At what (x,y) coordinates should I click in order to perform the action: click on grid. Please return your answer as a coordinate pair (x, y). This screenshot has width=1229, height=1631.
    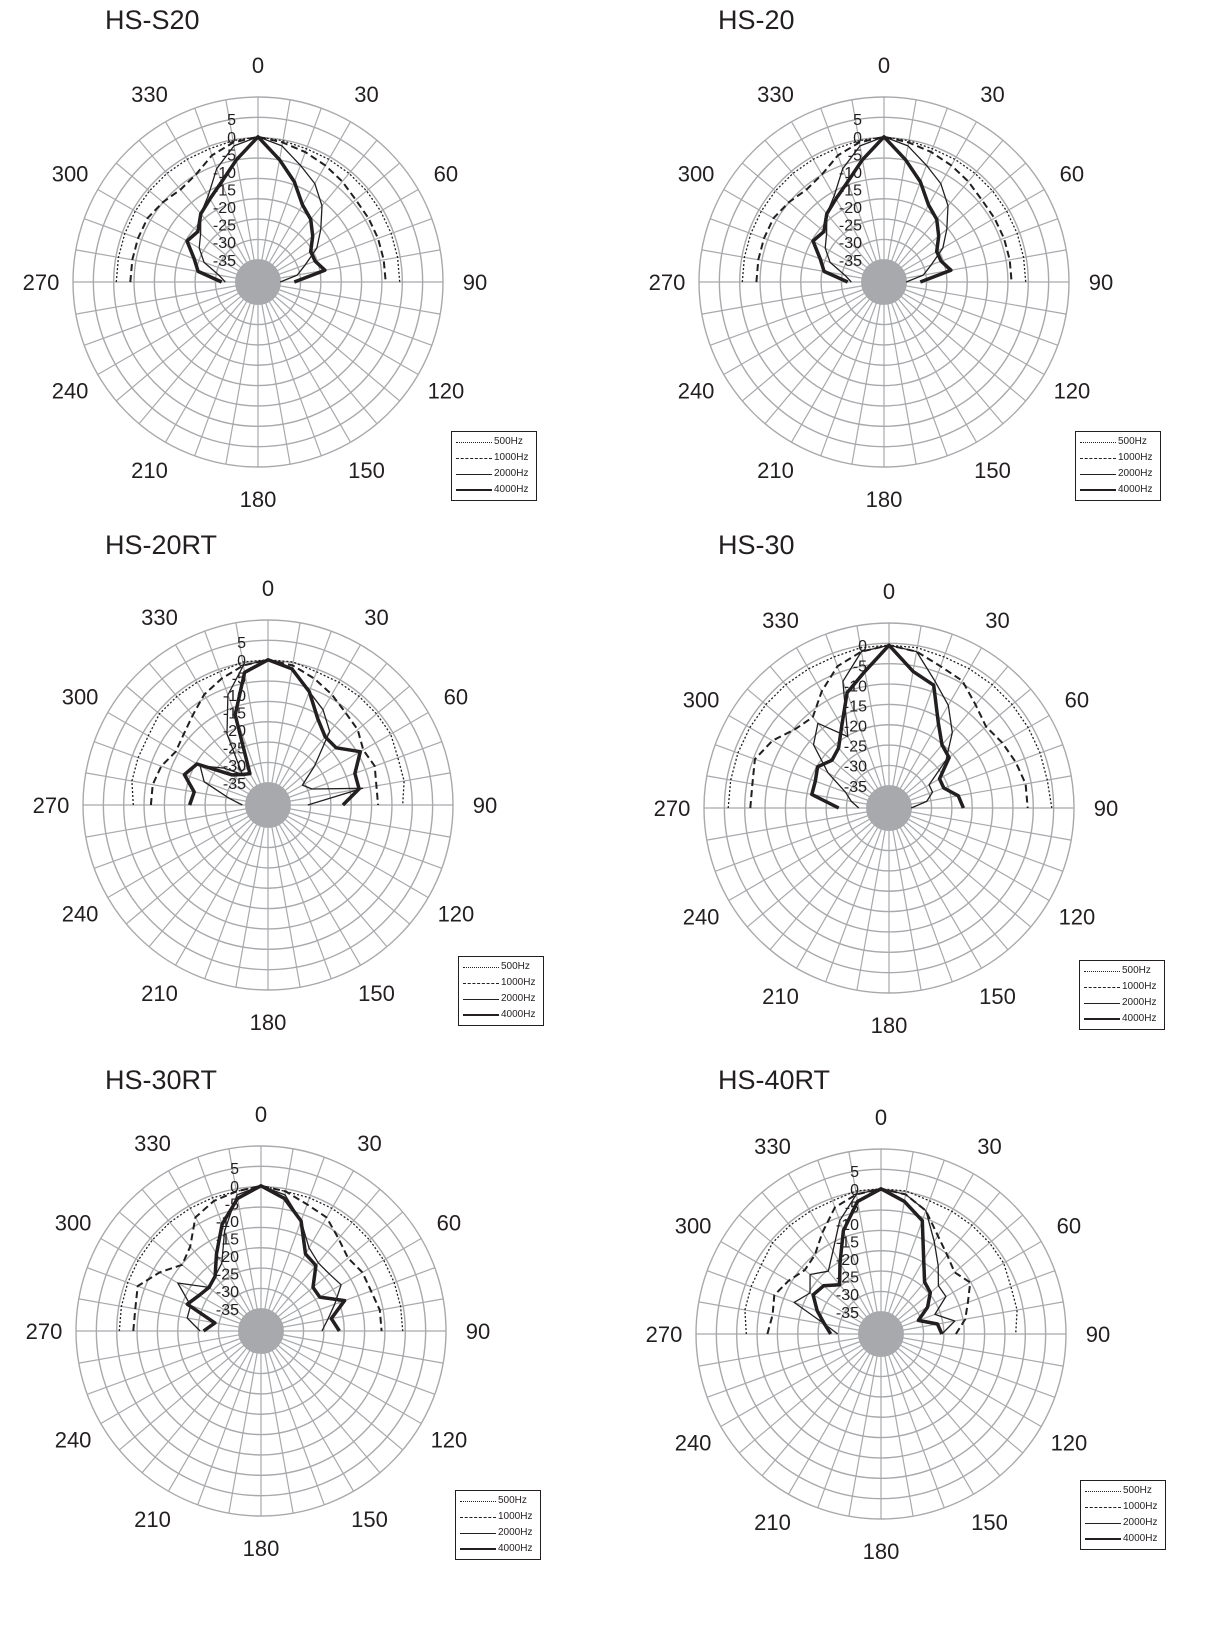
    Looking at the image, I should click on (881, 1334).